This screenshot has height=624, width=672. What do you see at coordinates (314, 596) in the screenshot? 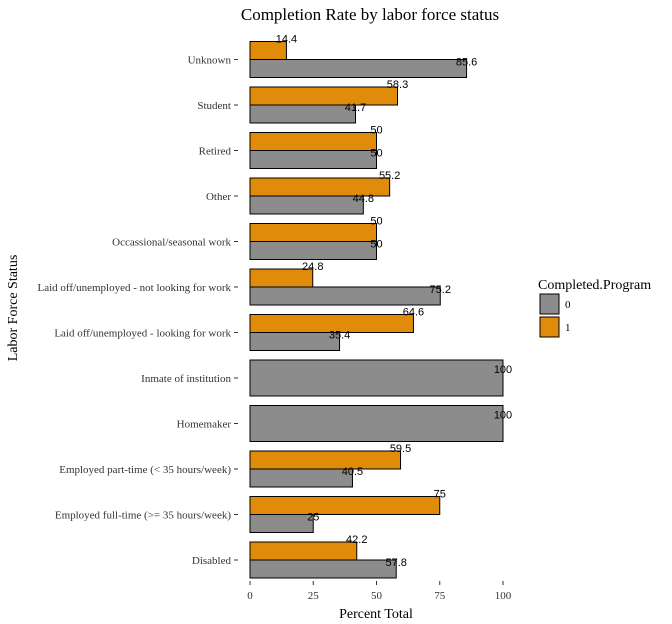
I see `x-tick-label: 25` at bounding box center [314, 596].